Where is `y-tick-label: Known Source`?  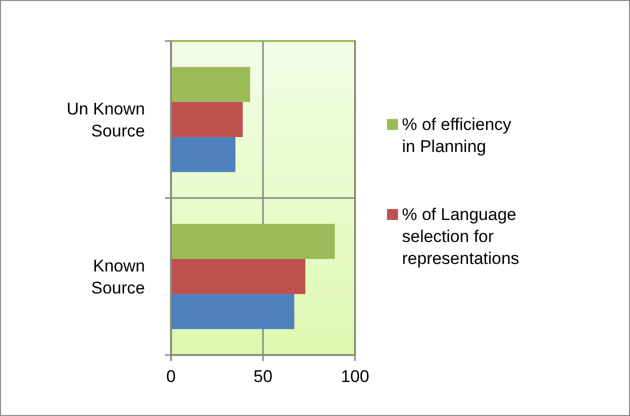
y-tick-label: Known Source is located at coordinates (118, 277).